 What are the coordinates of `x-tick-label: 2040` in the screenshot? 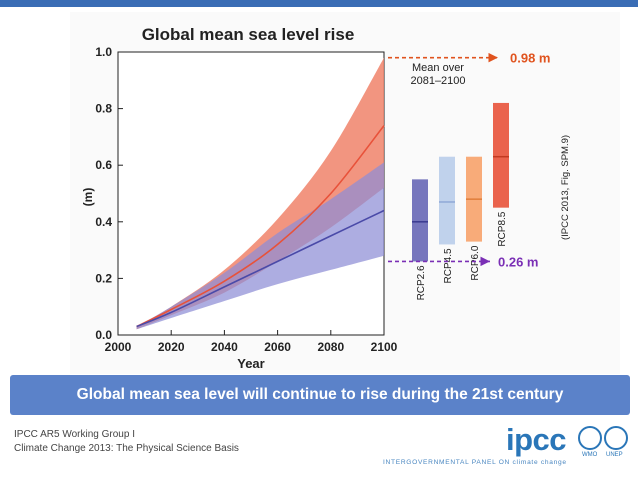 It's located at (224, 347).